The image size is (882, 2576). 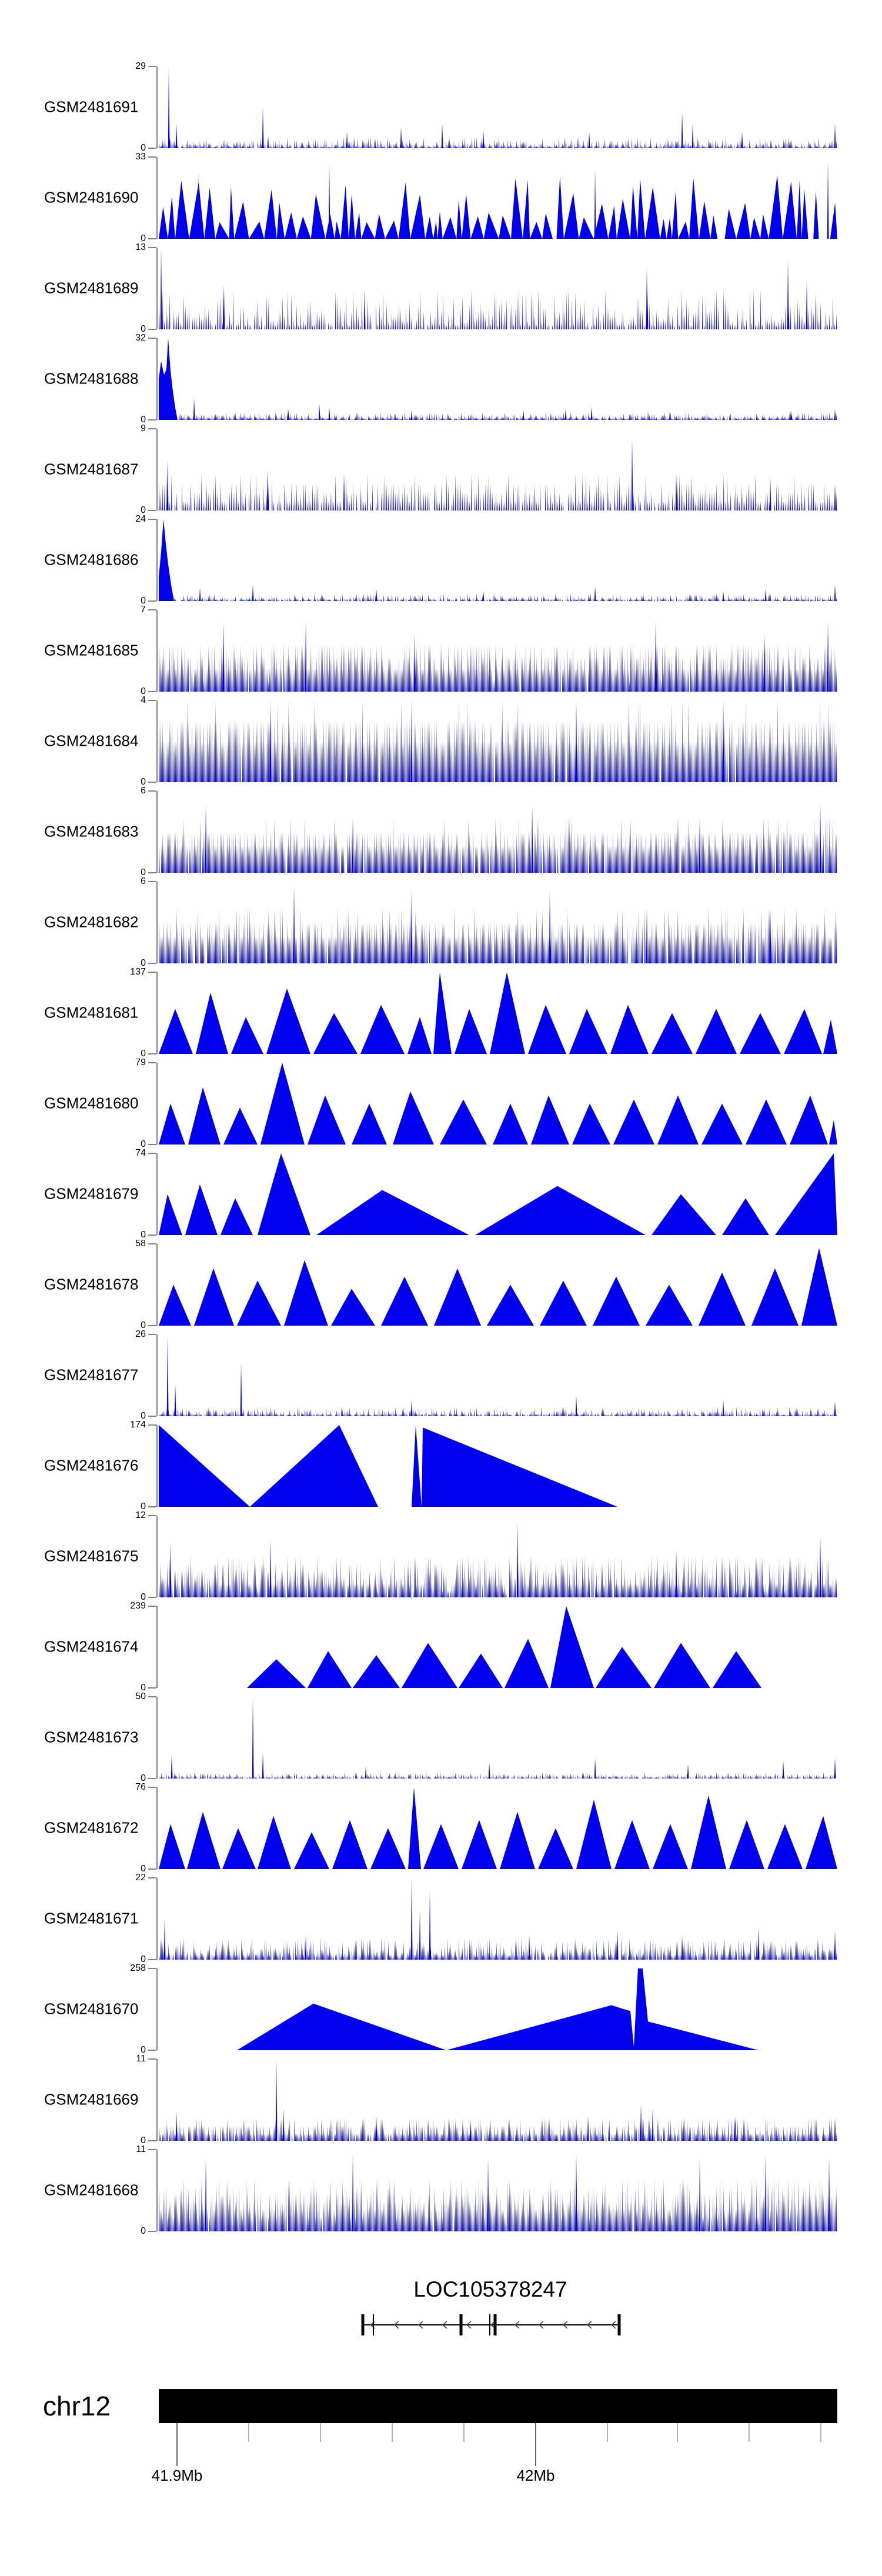 What do you see at coordinates (141, 2059) in the screenshot?
I see `track-ymax-label: 11` at bounding box center [141, 2059].